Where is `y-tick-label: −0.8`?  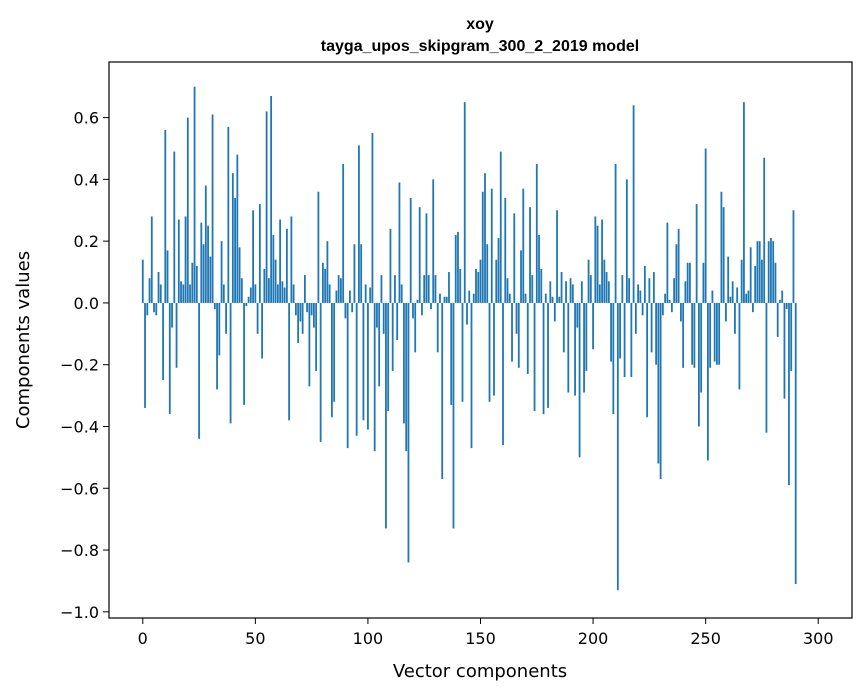
y-tick-label: −0.8 is located at coordinates (79, 550).